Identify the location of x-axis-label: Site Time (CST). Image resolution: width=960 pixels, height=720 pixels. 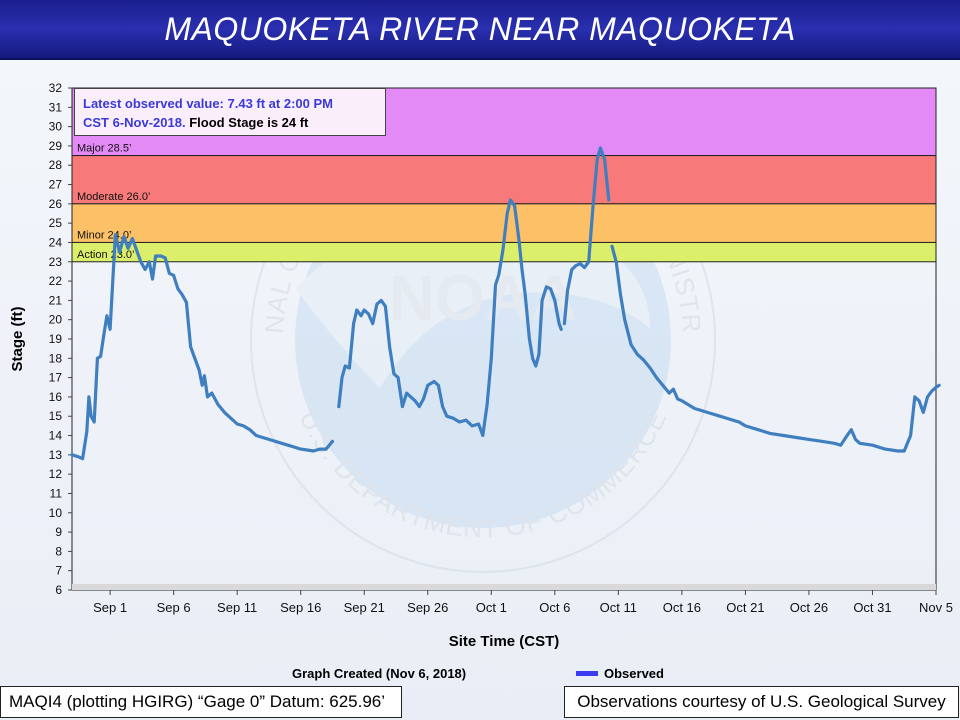
(504, 641).